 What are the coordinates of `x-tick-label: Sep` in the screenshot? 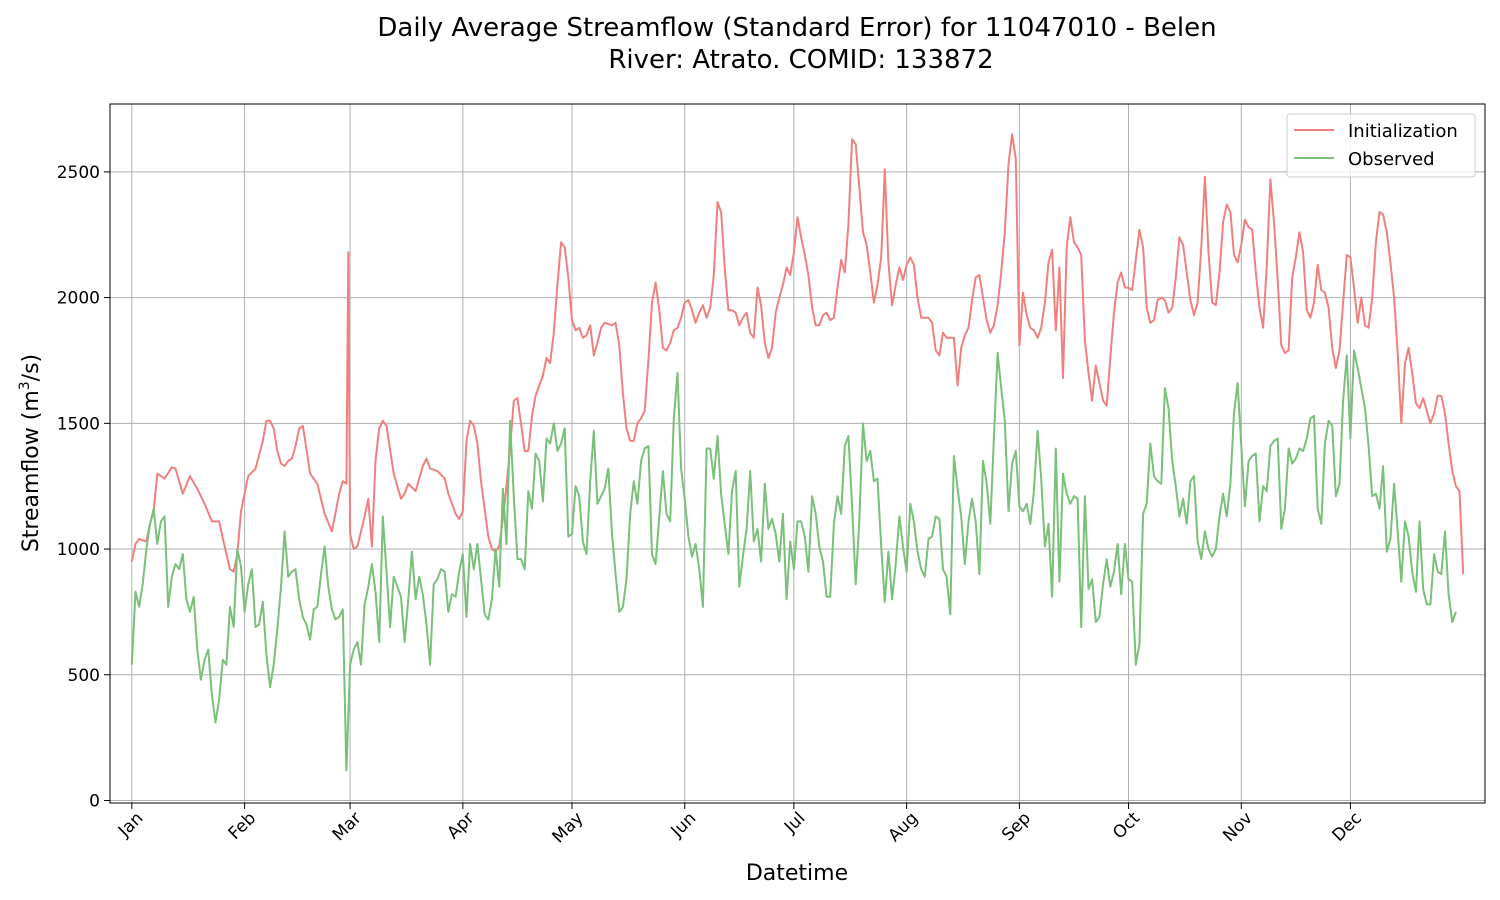 It's located at (1016, 826).